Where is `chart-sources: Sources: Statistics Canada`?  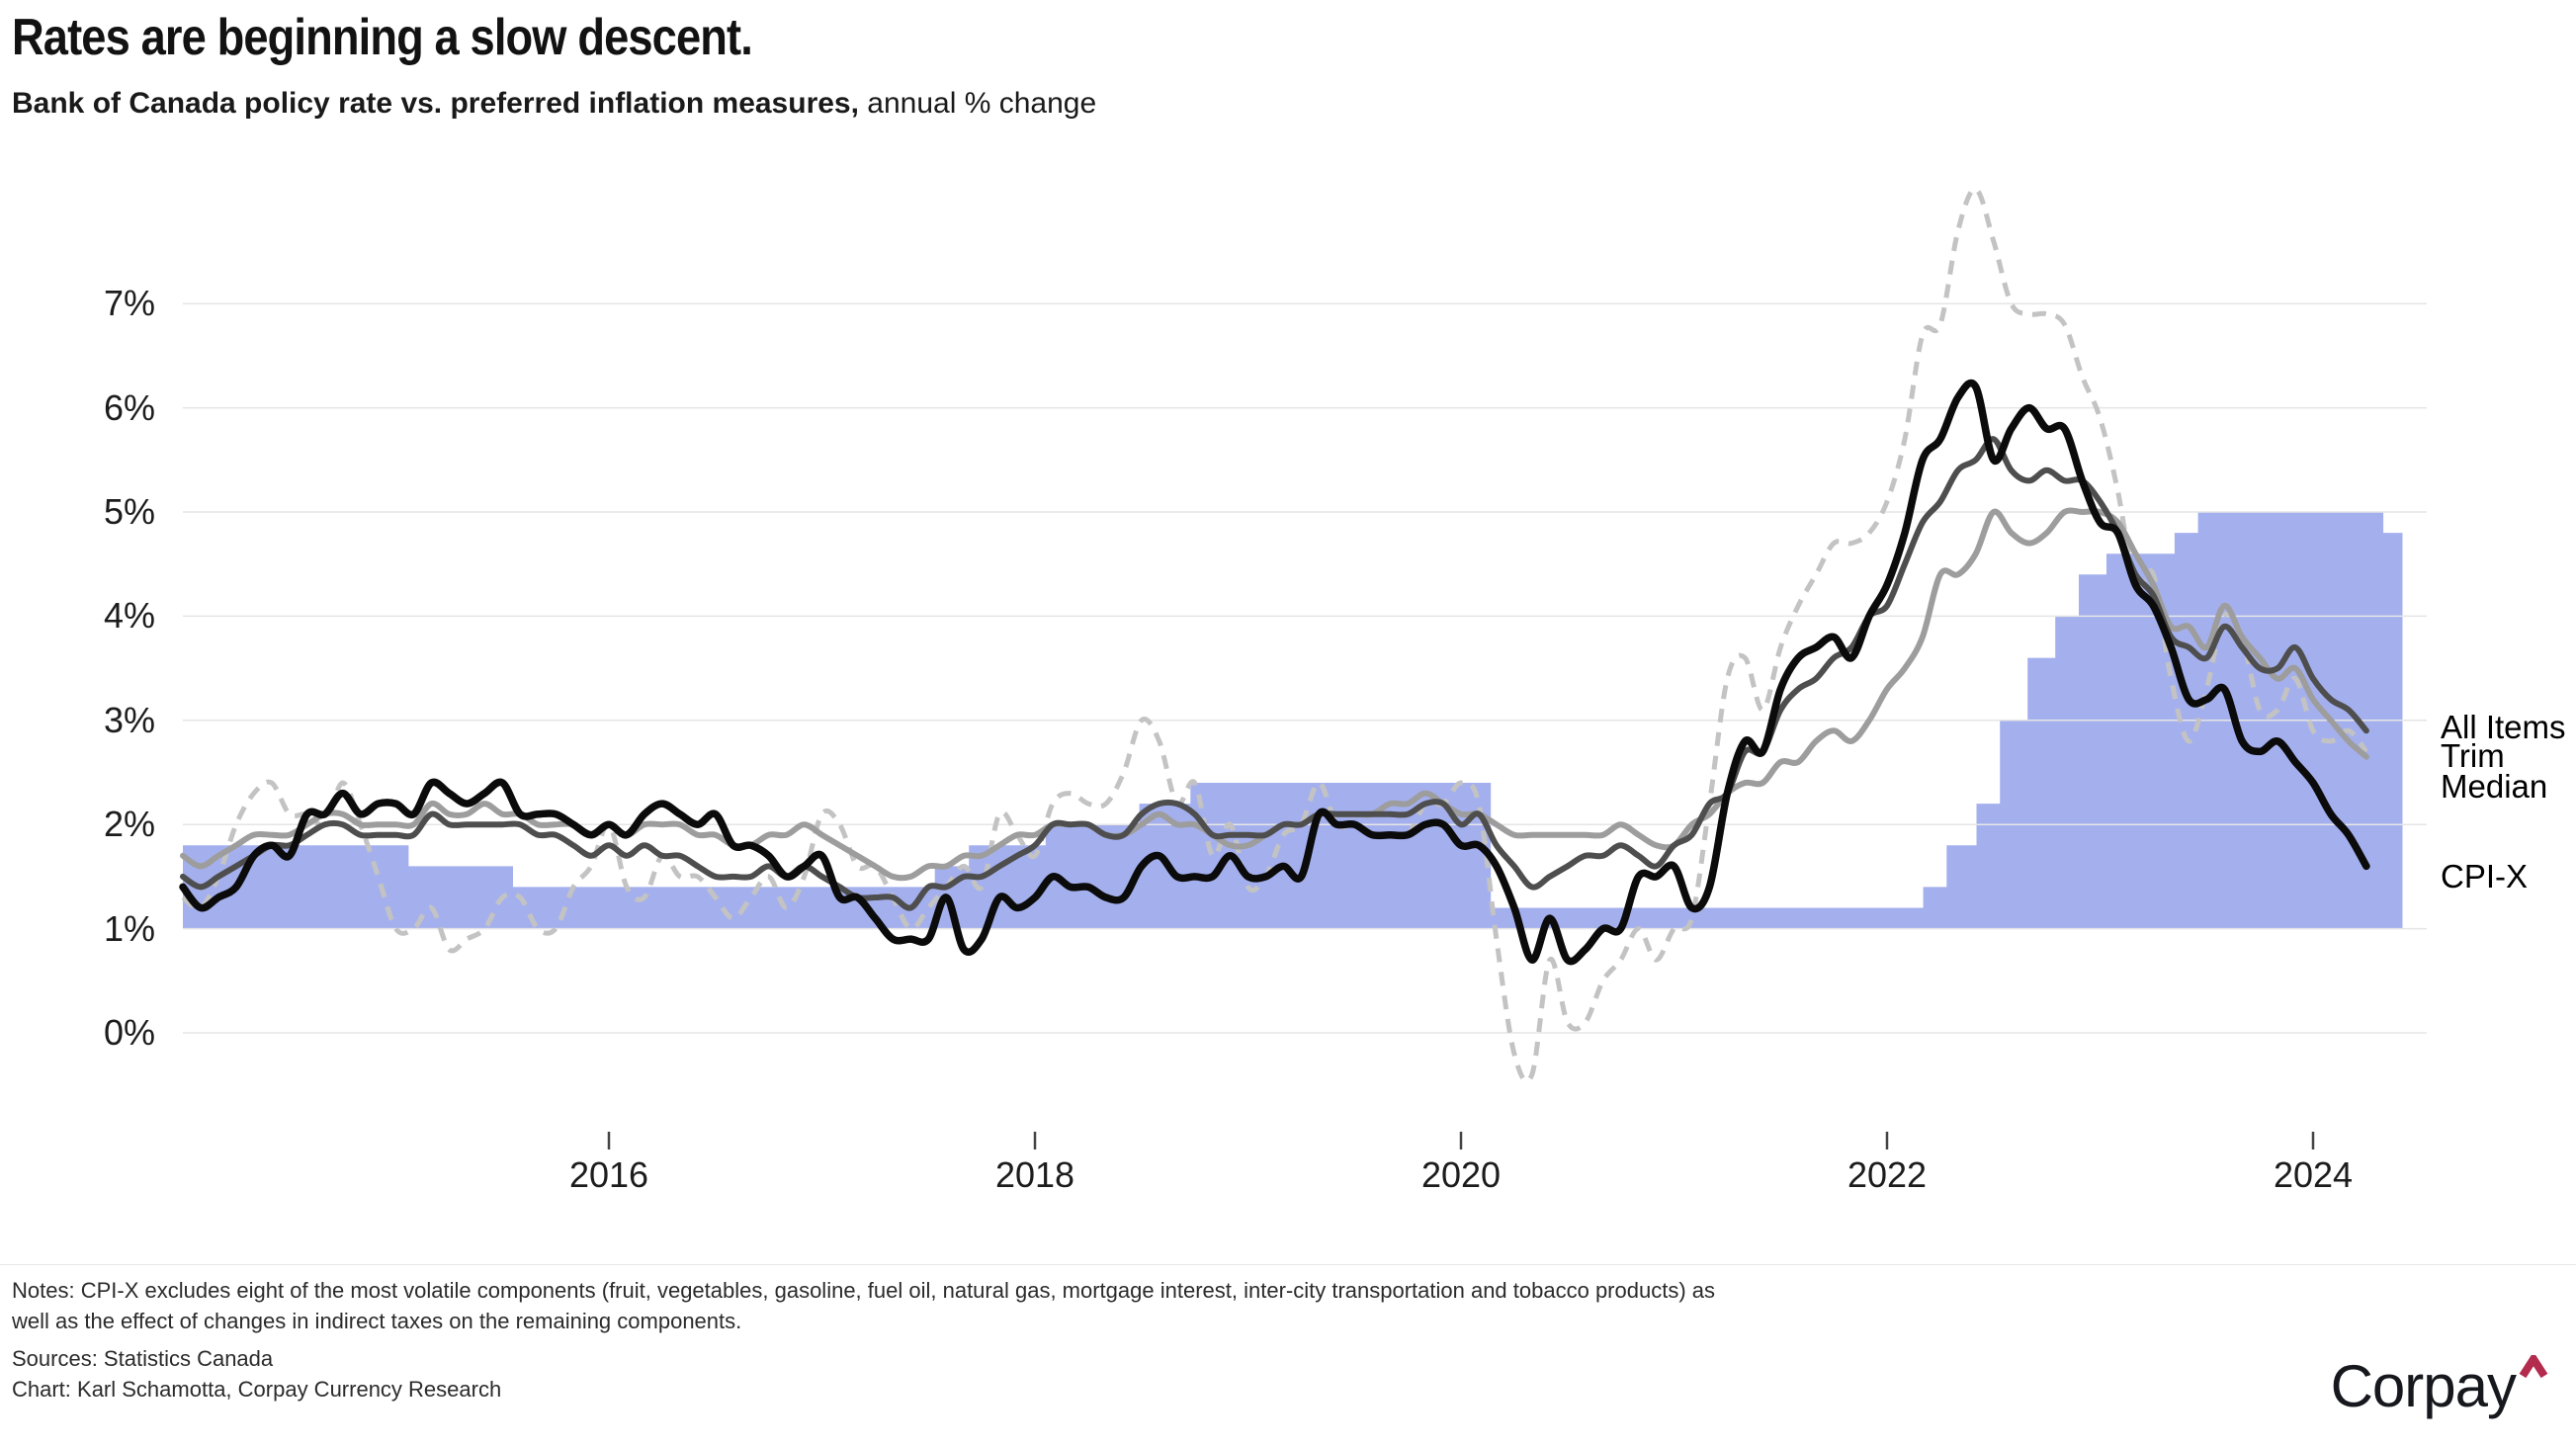
chart-sources: Sources: Statistics Canada is located at coordinates (143, 1358).